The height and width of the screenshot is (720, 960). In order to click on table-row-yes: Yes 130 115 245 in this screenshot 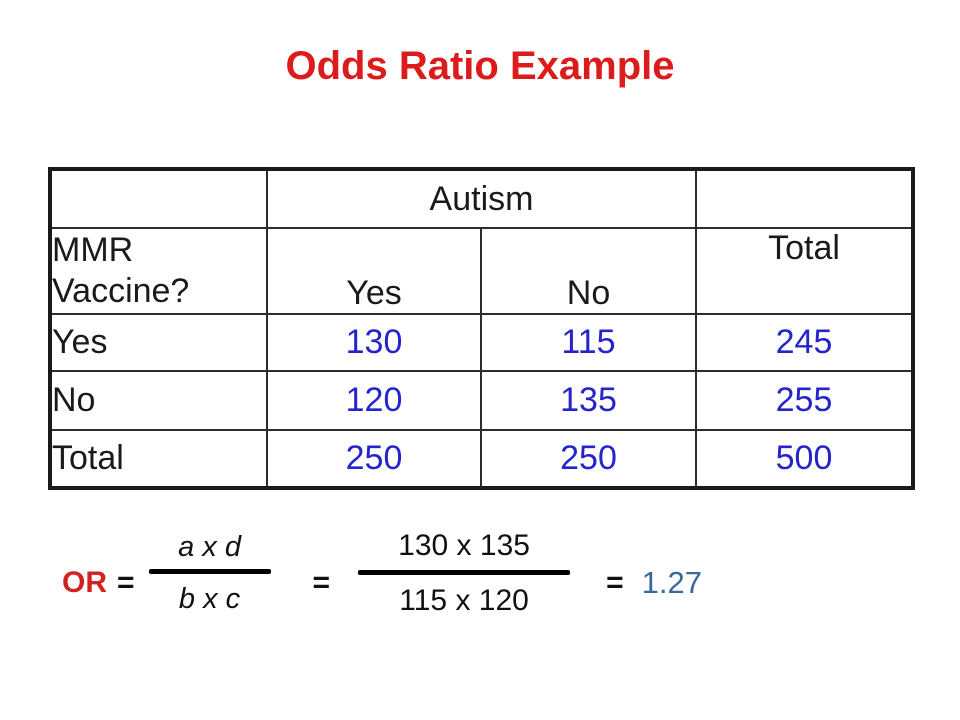, I will do `click(482, 342)`.